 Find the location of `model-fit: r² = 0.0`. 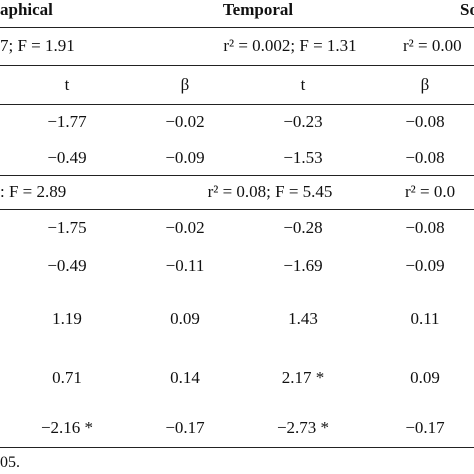

model-fit: r² = 0.0 is located at coordinates (430, 191).